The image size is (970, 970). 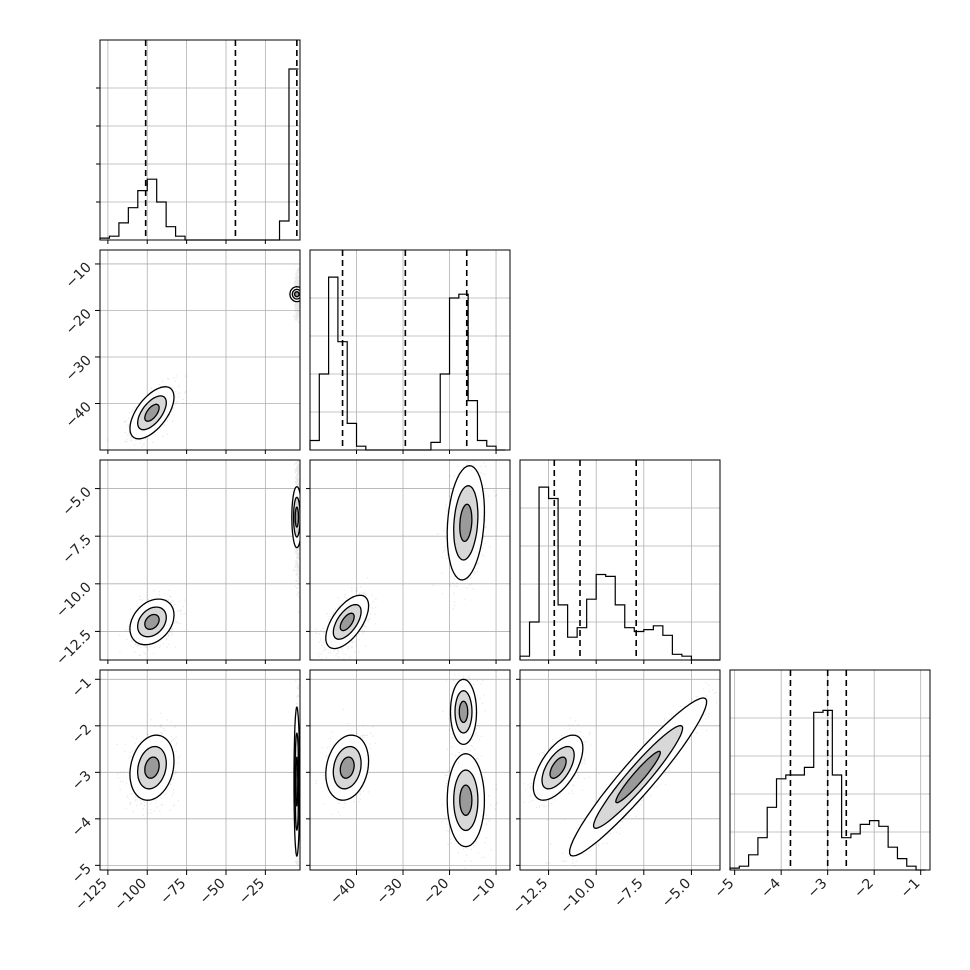 What do you see at coordinates (79, 322) in the screenshot?
I see `y-tick-label-p1-2: −20` at bounding box center [79, 322].